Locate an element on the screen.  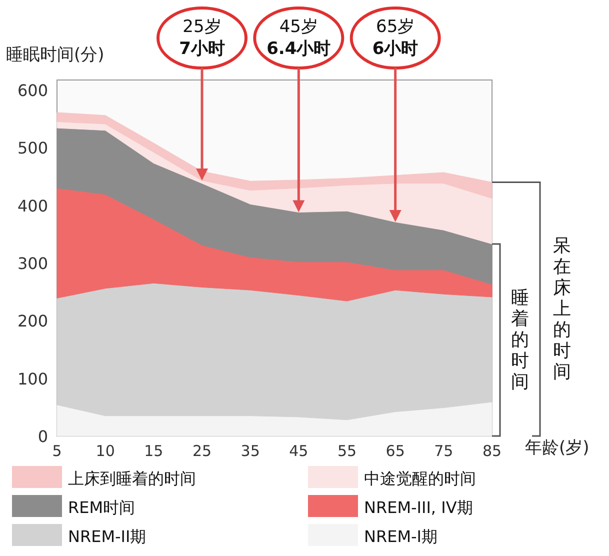
x-tick-label: 10 is located at coordinates (105, 451).